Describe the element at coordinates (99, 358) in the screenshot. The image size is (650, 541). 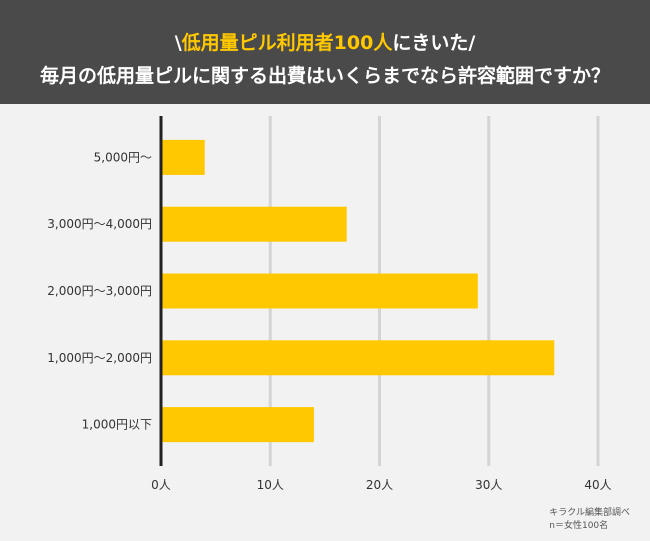
I see `category-label: 1,000円〜2,000円` at that location.